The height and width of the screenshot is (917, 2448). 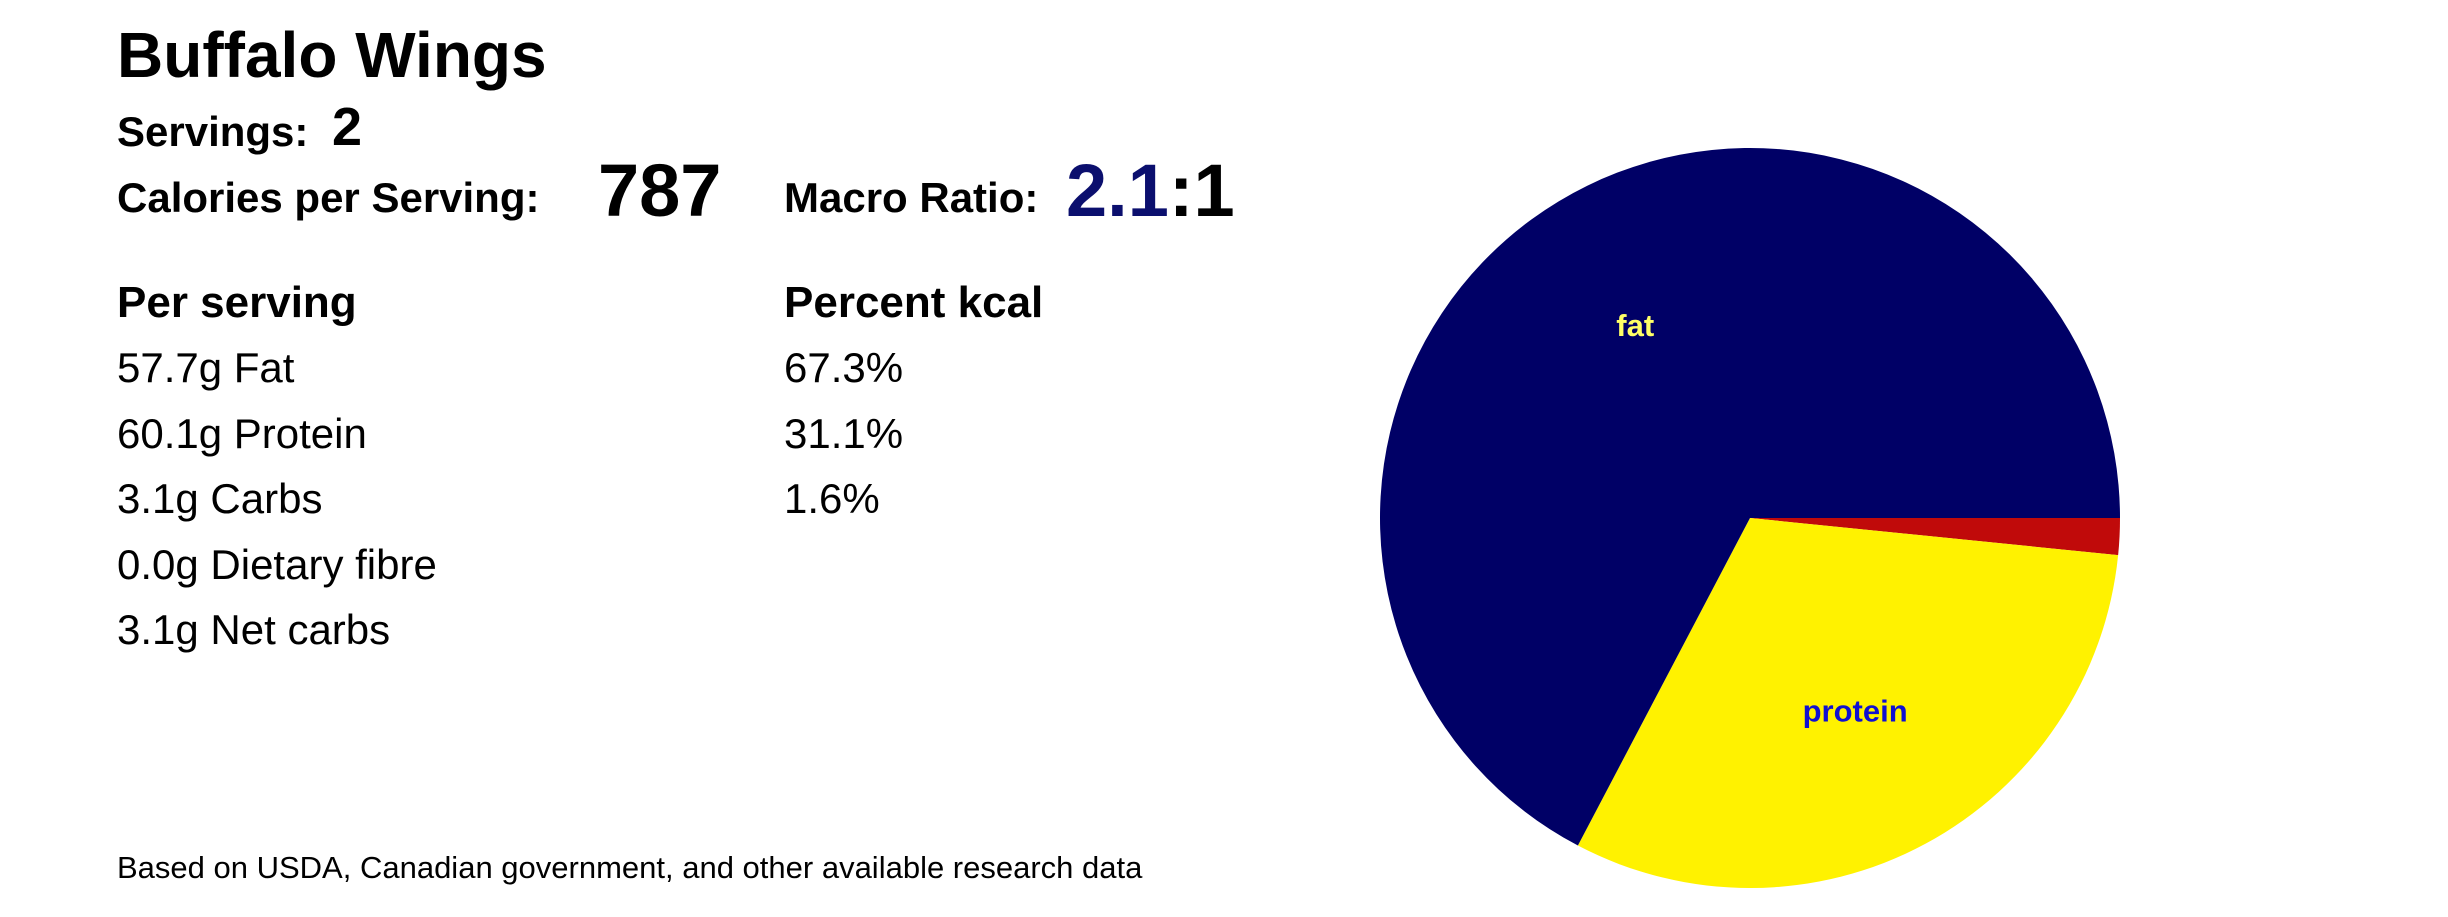 I want to click on nutrient-net-carbs: 3.1g Net carbs, so click(x=254, y=629).